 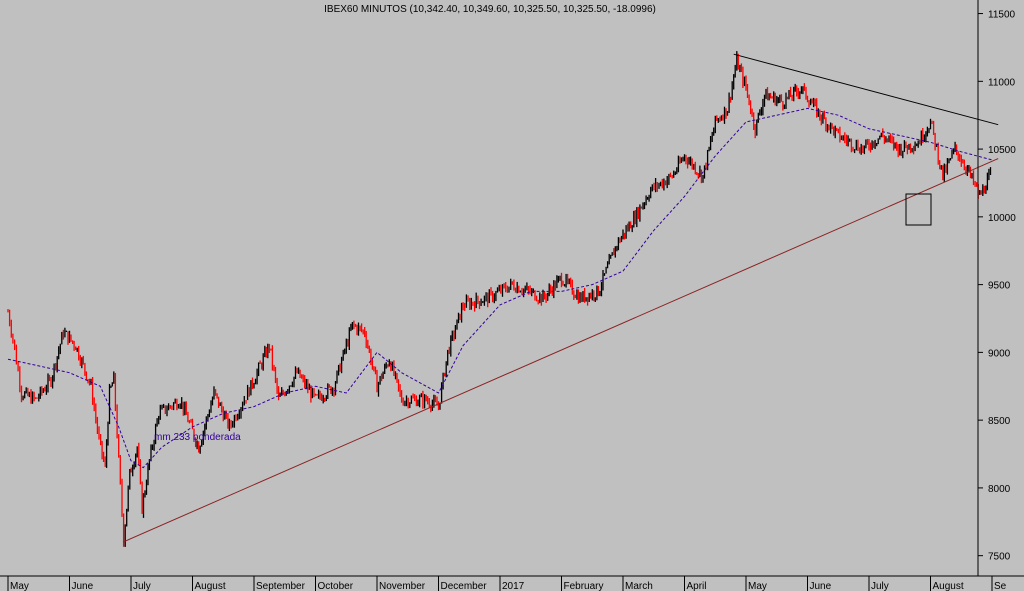 I want to click on y-tick-label: 11000, so click(x=1002, y=82).